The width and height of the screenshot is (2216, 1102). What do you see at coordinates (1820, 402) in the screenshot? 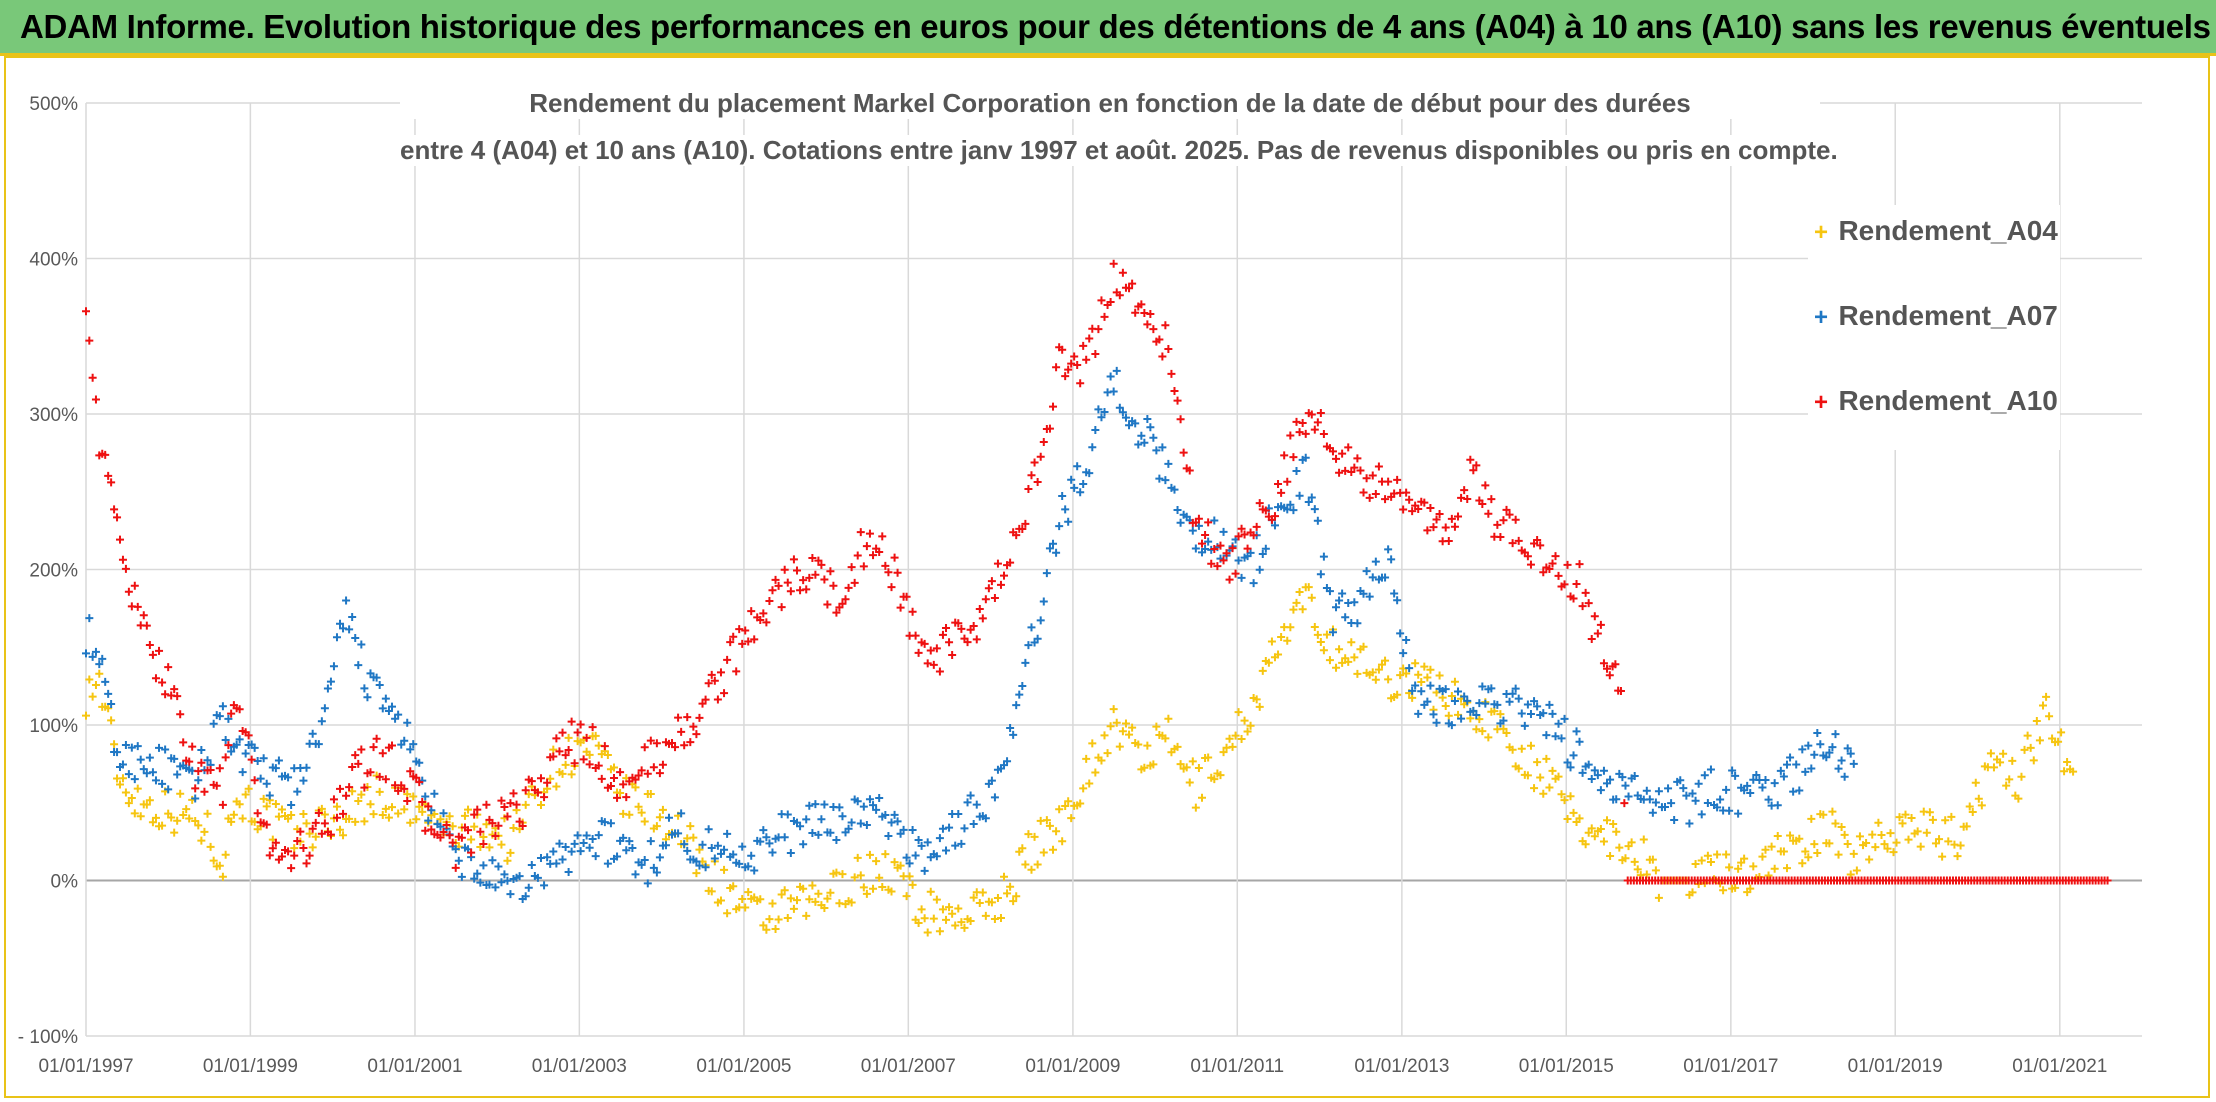
I see `legend-marker-a10: +` at bounding box center [1820, 402].